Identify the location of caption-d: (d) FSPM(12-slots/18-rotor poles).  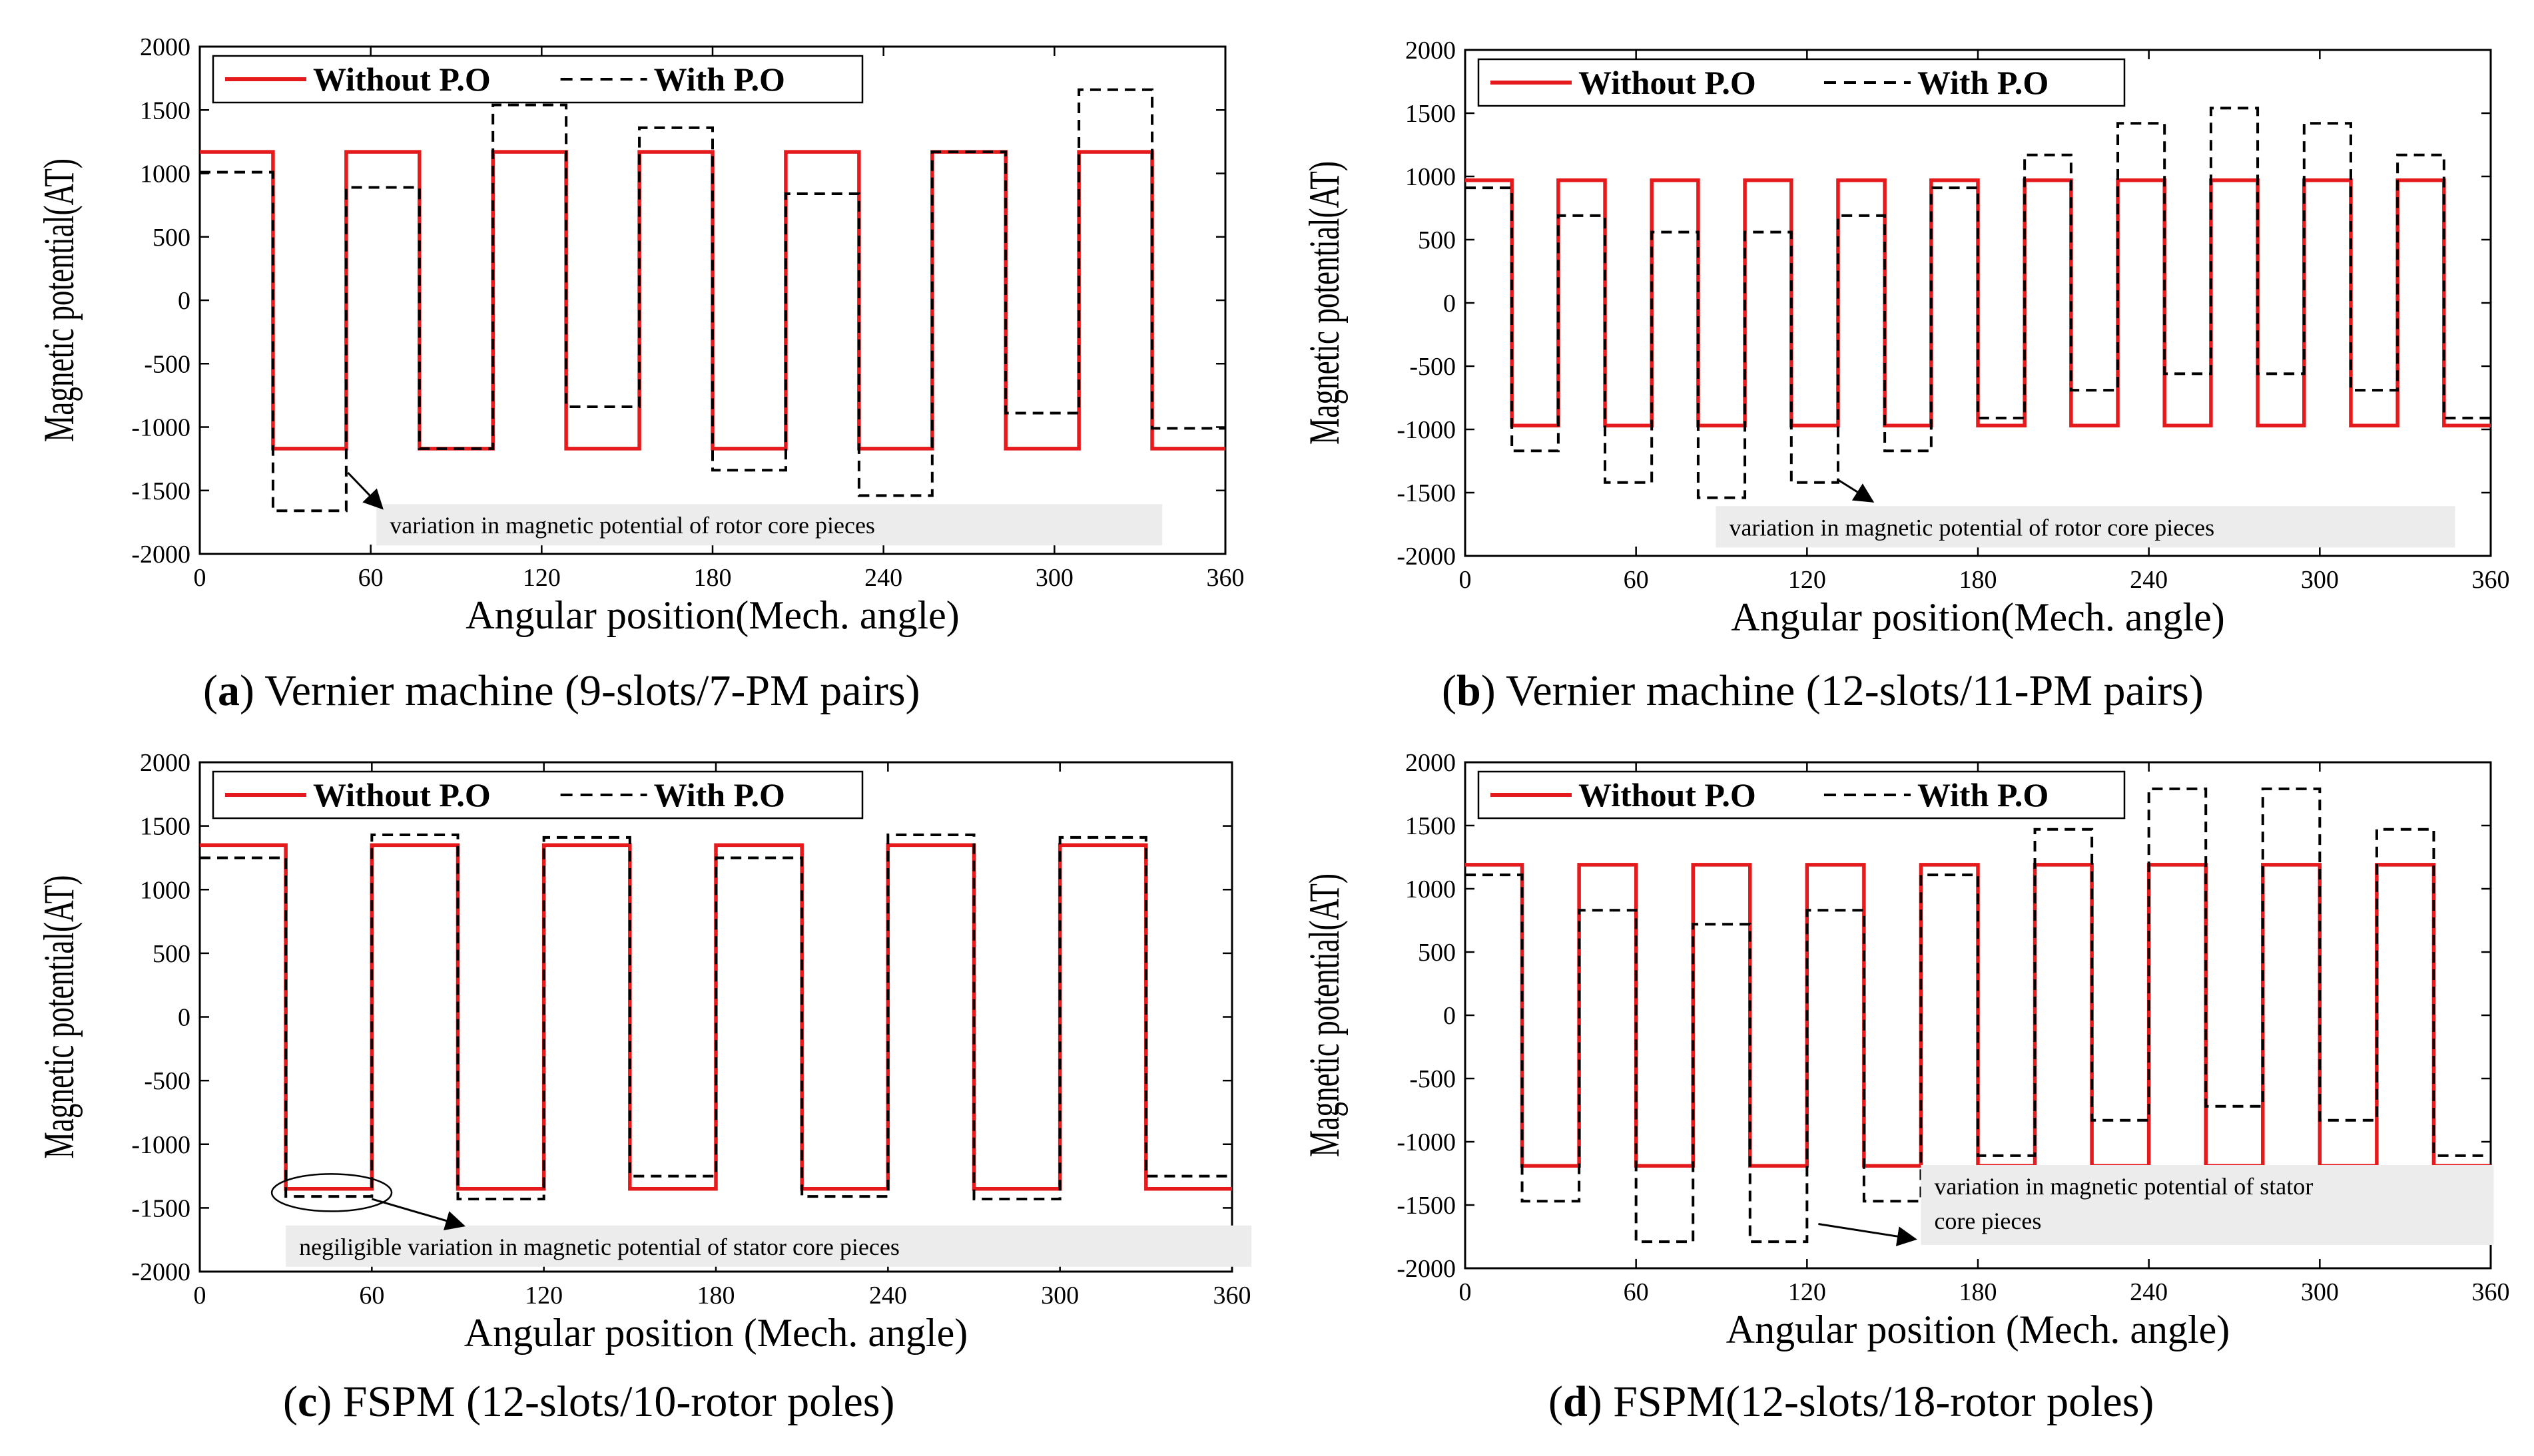
(1851, 1401).